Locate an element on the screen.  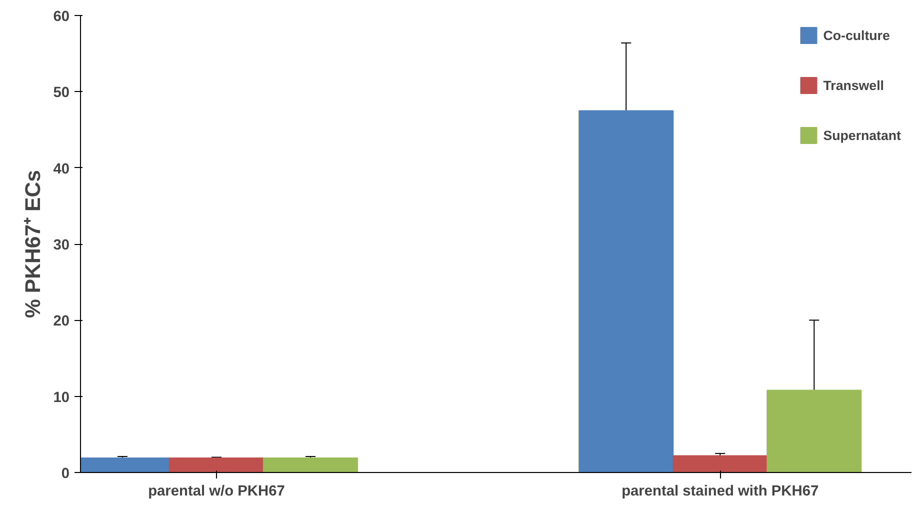
y-tick-label: 0 is located at coordinates (65, 474).